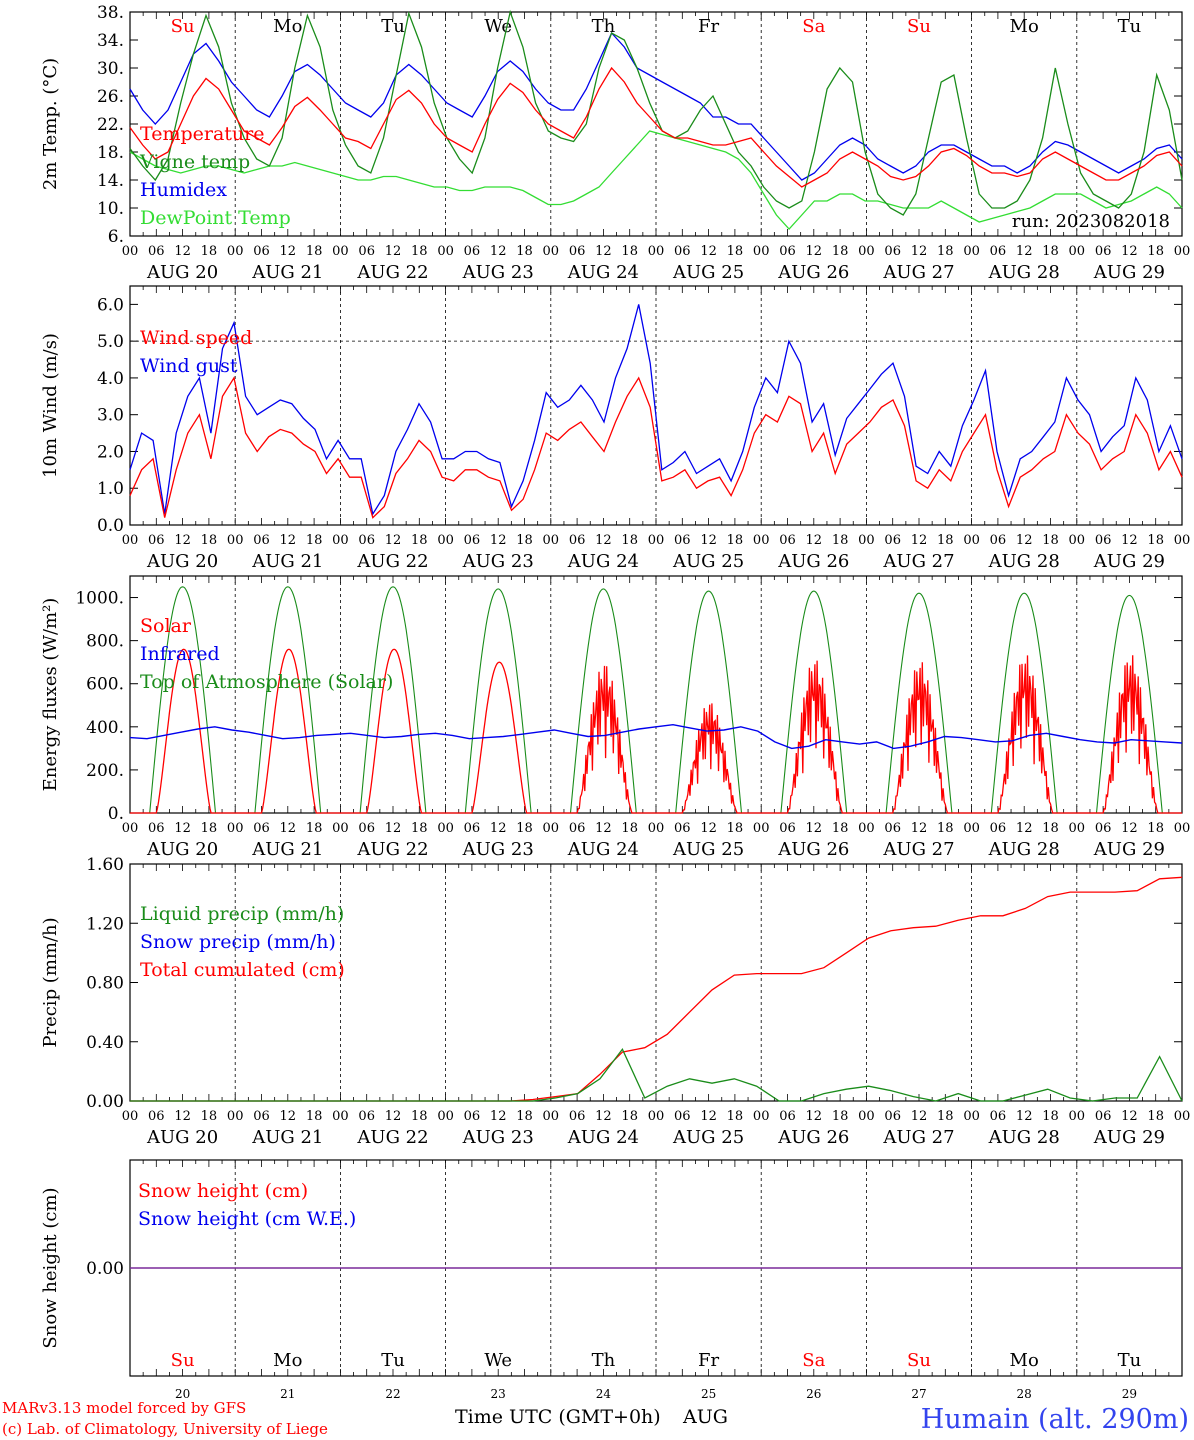  Describe the element at coordinates (708, 1360) in the screenshot. I see `weekday-label: Fr` at that location.